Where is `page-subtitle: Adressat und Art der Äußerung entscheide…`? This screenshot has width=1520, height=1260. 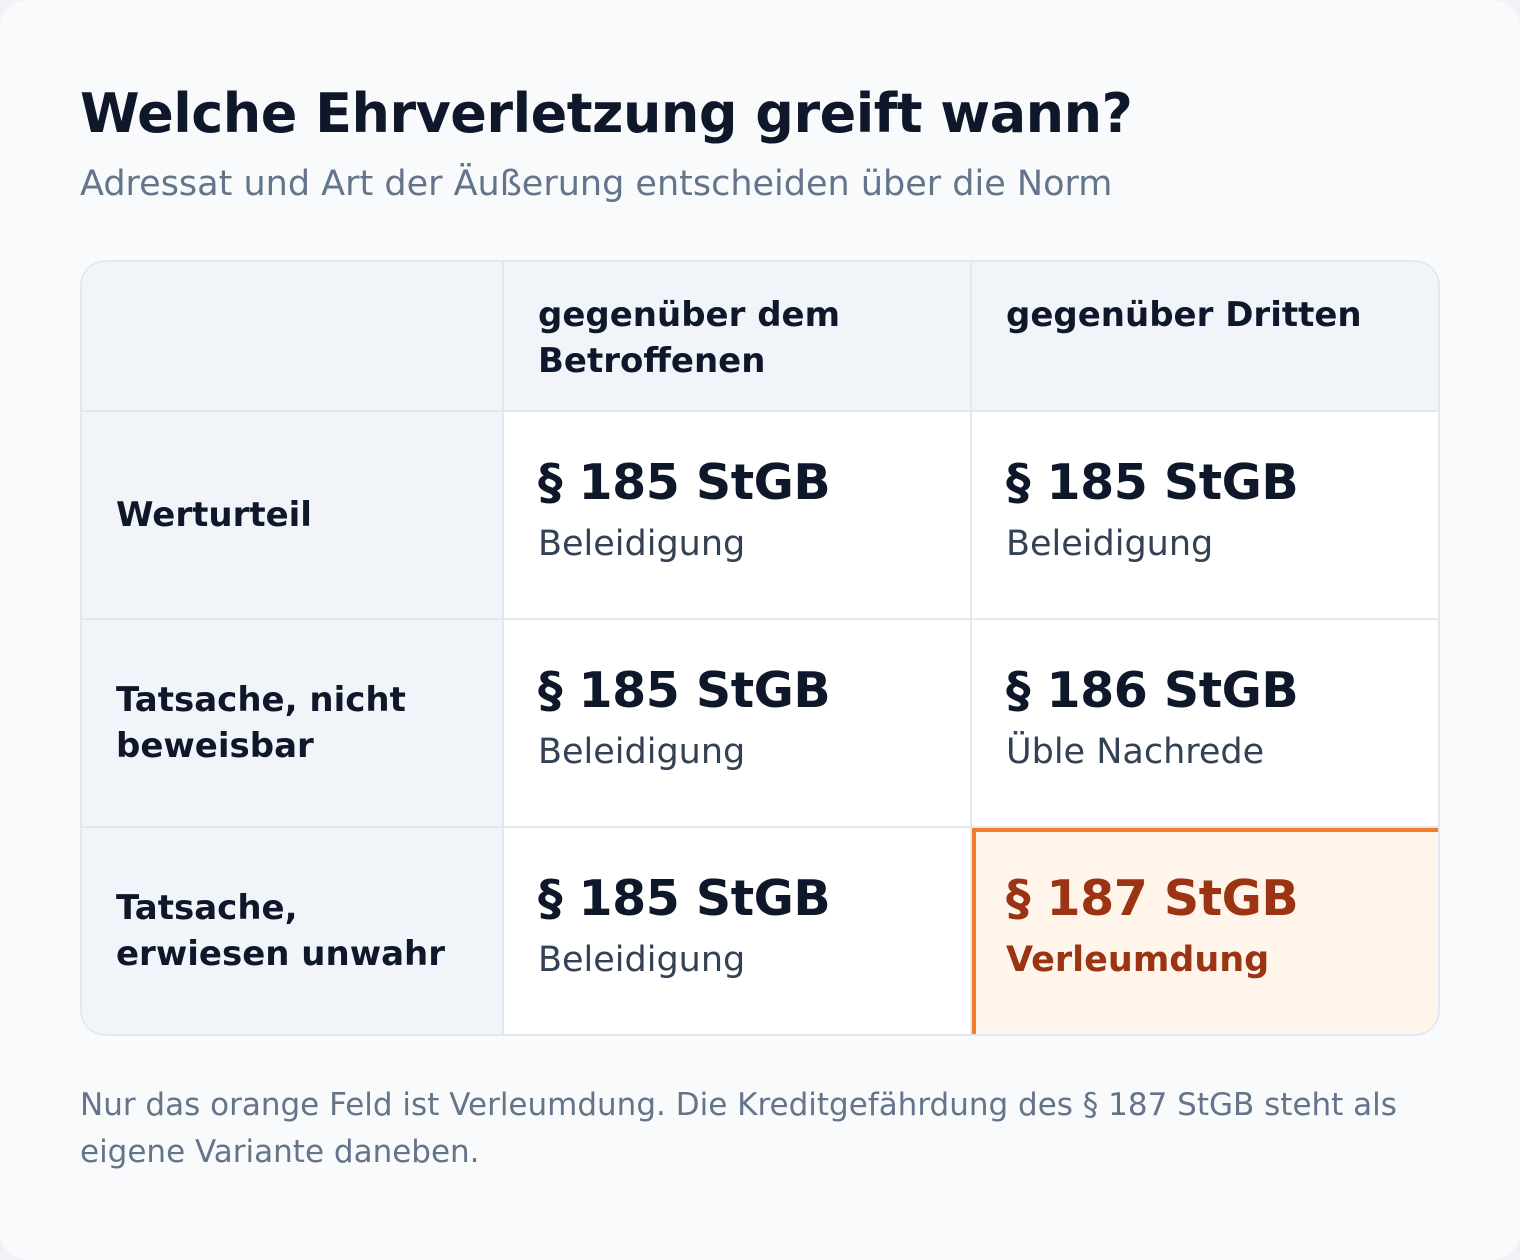 page-subtitle: Adressat und Art der Äußerung entscheide… is located at coordinates (596, 184).